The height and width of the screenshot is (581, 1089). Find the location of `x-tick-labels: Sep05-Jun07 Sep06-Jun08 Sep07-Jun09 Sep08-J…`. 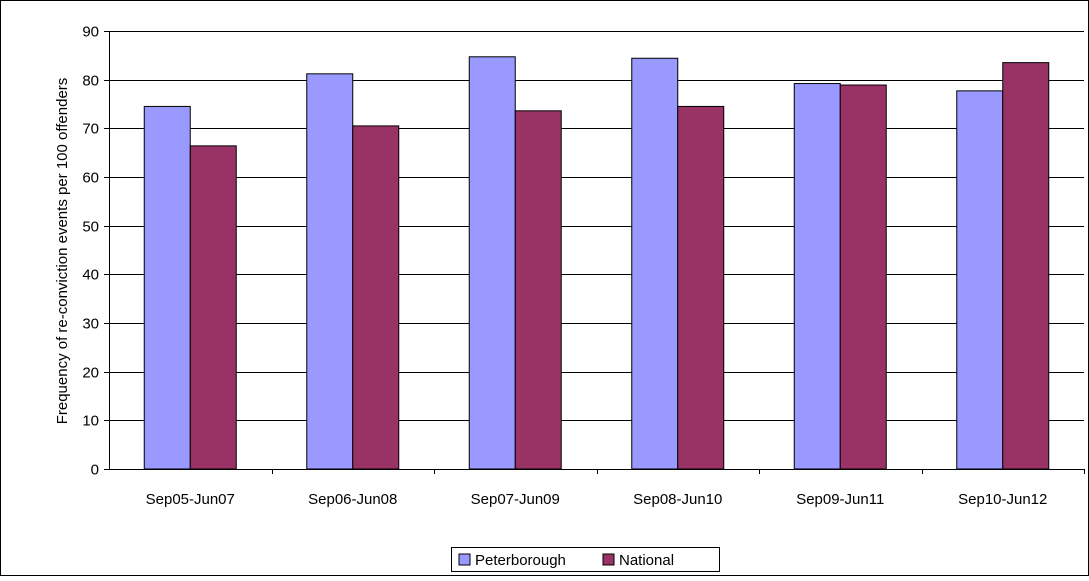

x-tick-labels: Sep05-Jun07 Sep06-Jun08 Sep07-Jun09 Sep08-J… is located at coordinates (597, 499).